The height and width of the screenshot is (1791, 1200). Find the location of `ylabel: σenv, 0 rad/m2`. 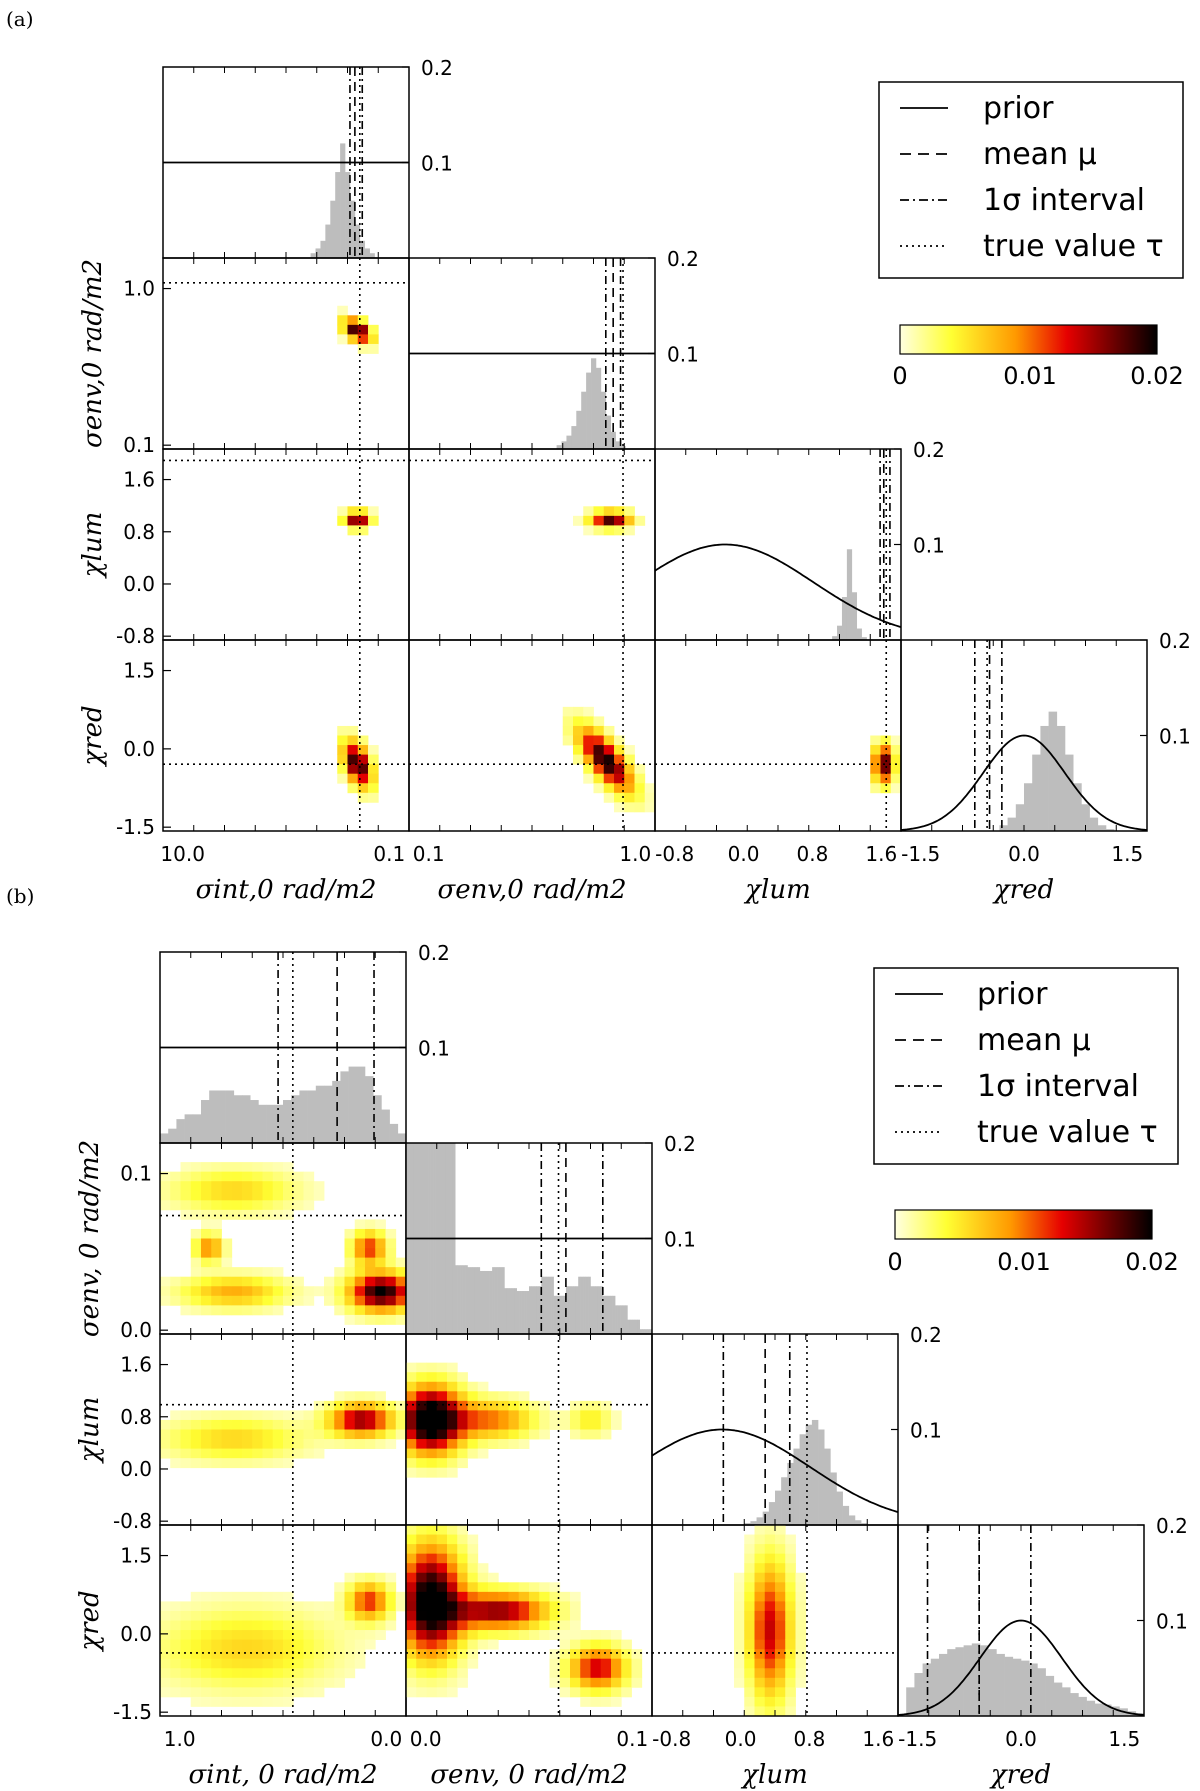

ylabel: σenv, 0 rad/m2 is located at coordinates (90, 1238).